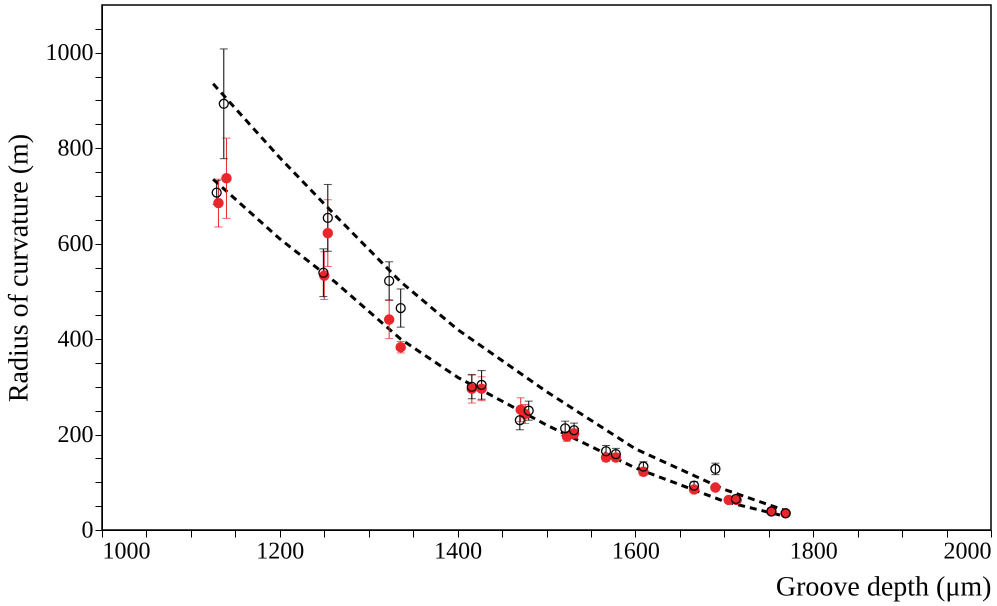 This screenshot has height=606, width=997. I want to click on y-tick-label: 800, so click(76, 149).